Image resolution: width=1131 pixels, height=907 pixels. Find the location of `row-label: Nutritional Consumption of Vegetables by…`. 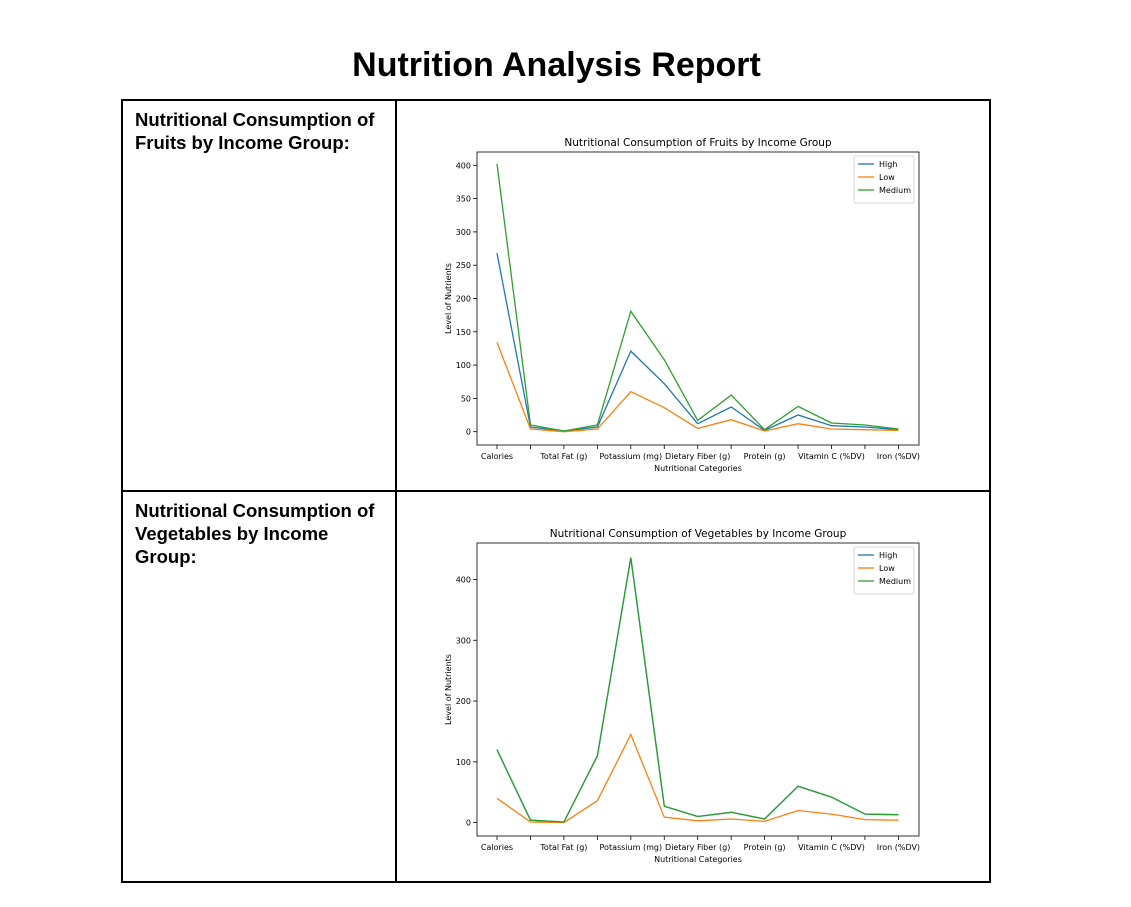

row-label: Nutritional Consumption of Vegetables by… is located at coordinates (255, 533).